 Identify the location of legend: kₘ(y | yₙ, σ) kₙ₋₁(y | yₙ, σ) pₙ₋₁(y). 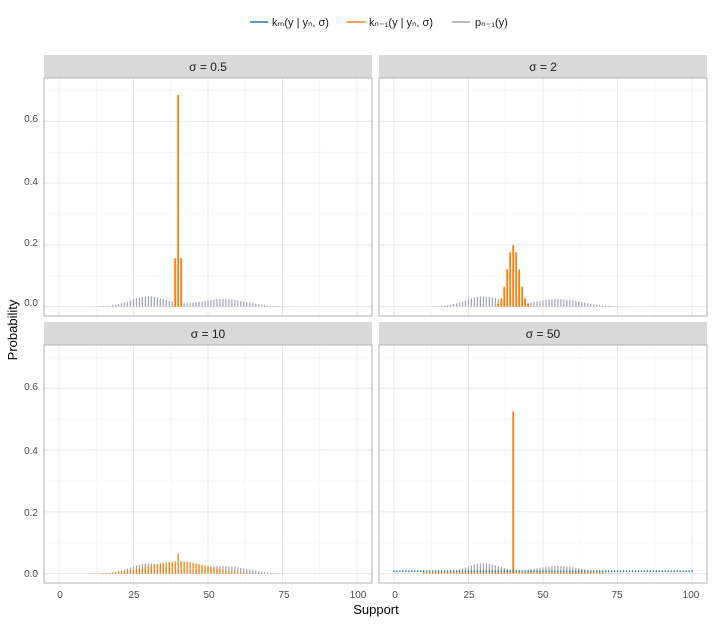
(379, 23).